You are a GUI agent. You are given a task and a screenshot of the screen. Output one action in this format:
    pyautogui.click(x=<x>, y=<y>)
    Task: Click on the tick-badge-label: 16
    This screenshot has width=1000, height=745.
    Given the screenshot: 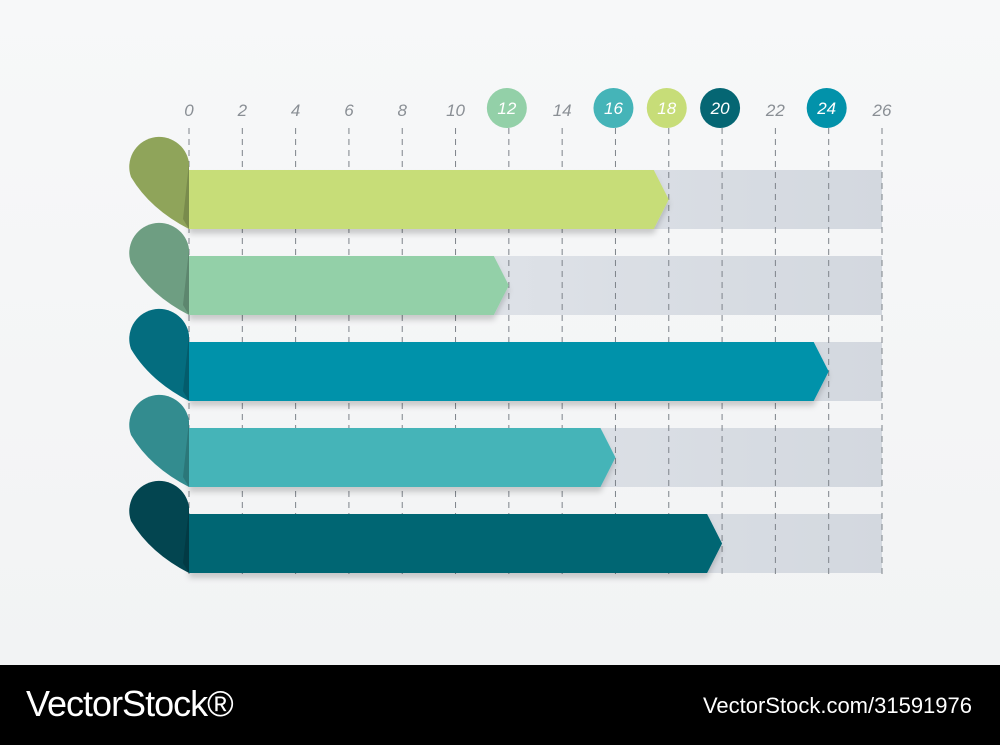 What is the action you would take?
    pyautogui.click(x=613, y=108)
    